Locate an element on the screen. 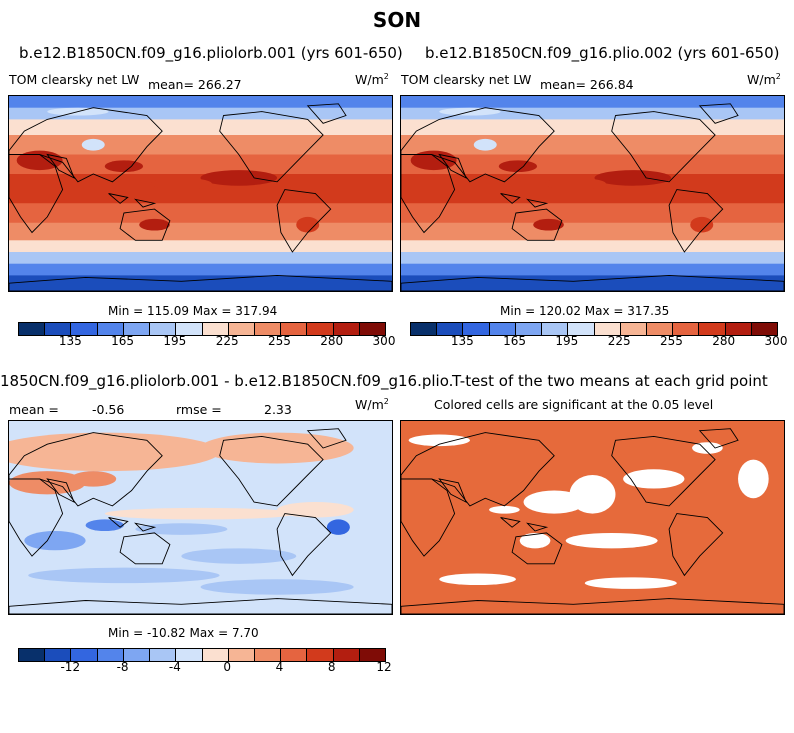 The image size is (794, 733). colorbar-tick-label: 255 is located at coordinates (279, 341).